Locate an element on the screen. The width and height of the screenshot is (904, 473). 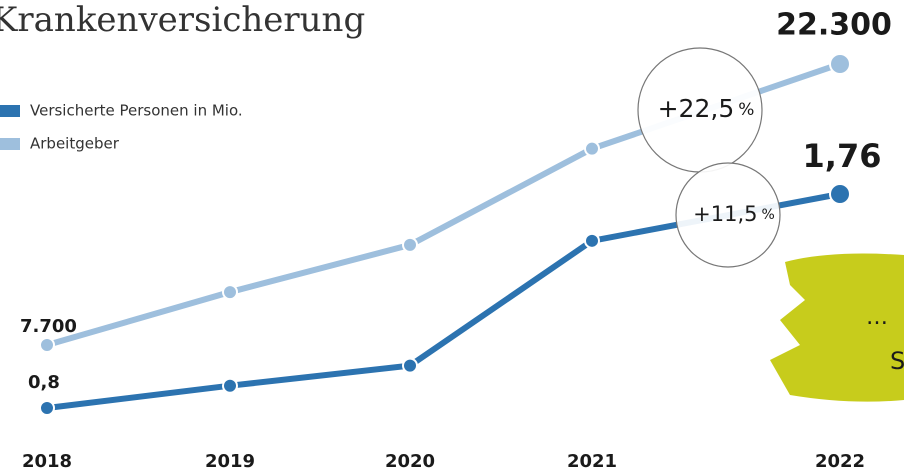
annotation: +11,5% is located at coordinates (734, 214).